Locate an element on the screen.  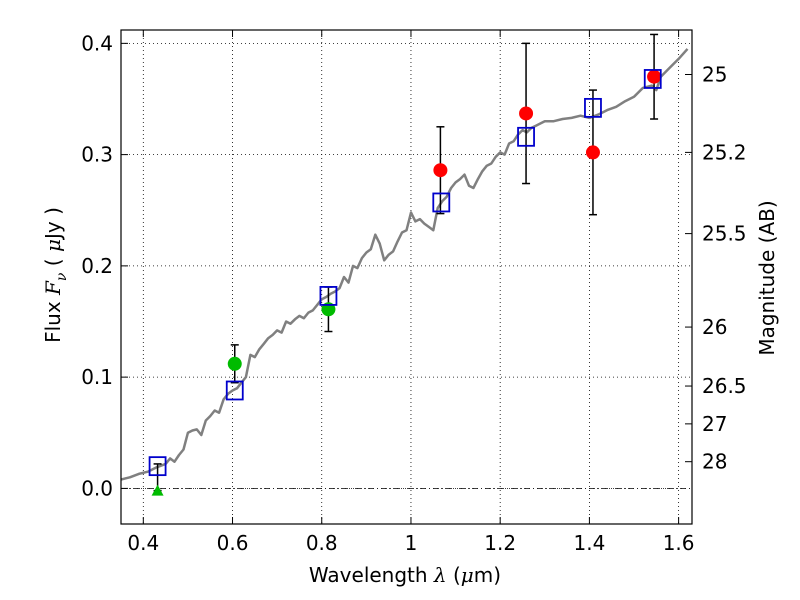
upper-limit-triangle is located at coordinates (157, 490).